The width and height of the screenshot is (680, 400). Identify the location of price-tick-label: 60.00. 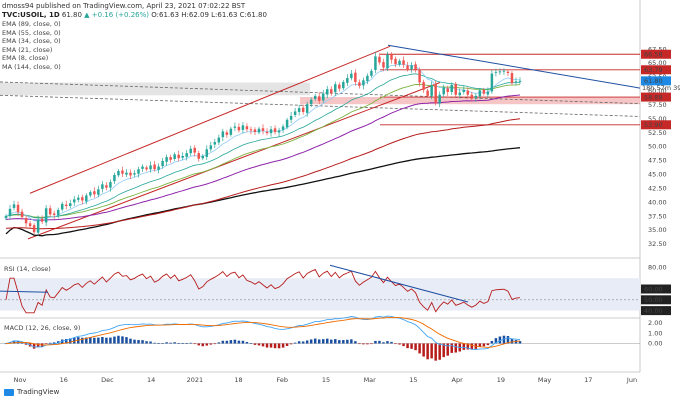
(657, 91).